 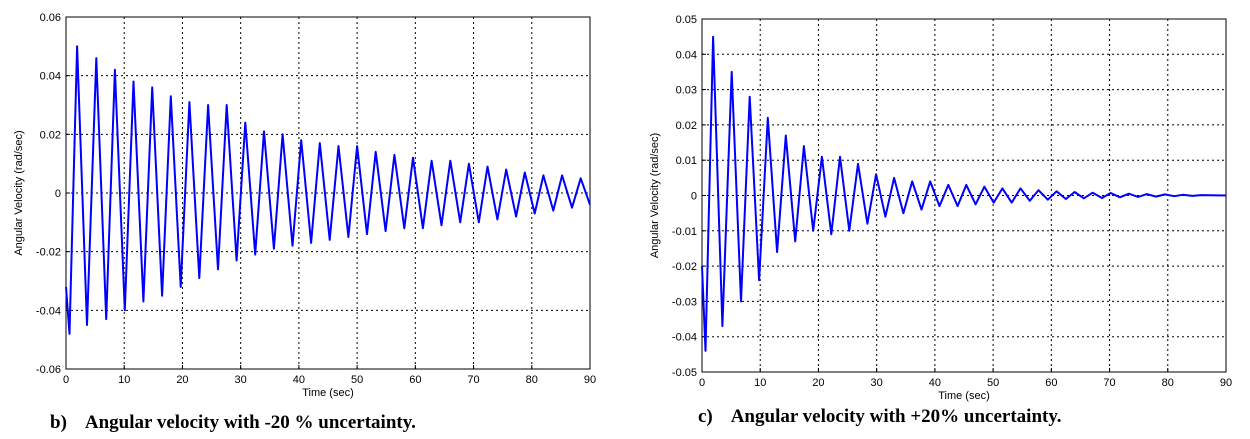 I want to click on y-tick-label: 0.01, so click(x=686, y=161).